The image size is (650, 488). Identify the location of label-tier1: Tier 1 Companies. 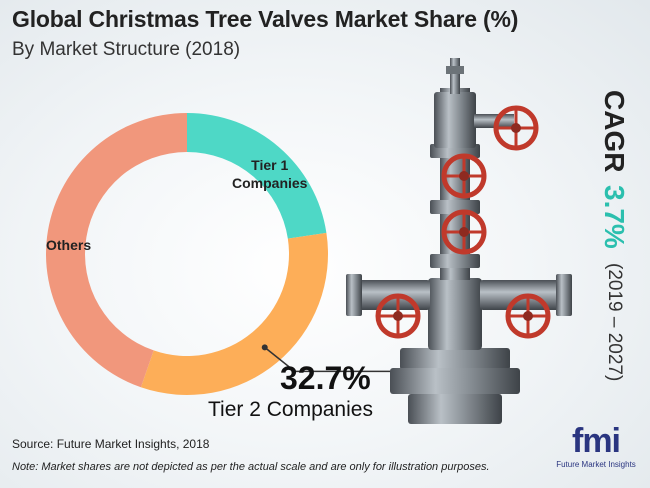
(269, 174).